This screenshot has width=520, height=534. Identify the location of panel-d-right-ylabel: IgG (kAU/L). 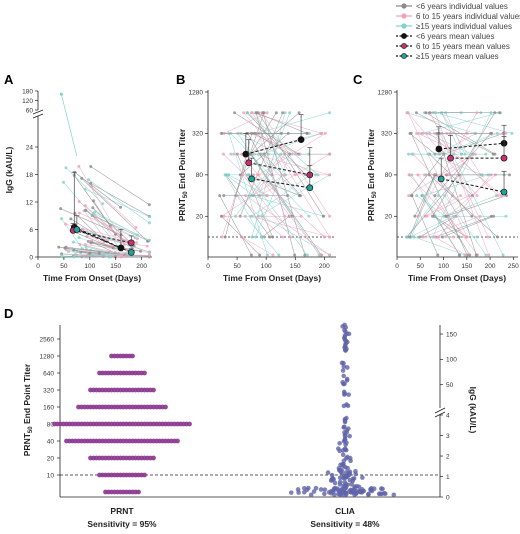
(473, 410).